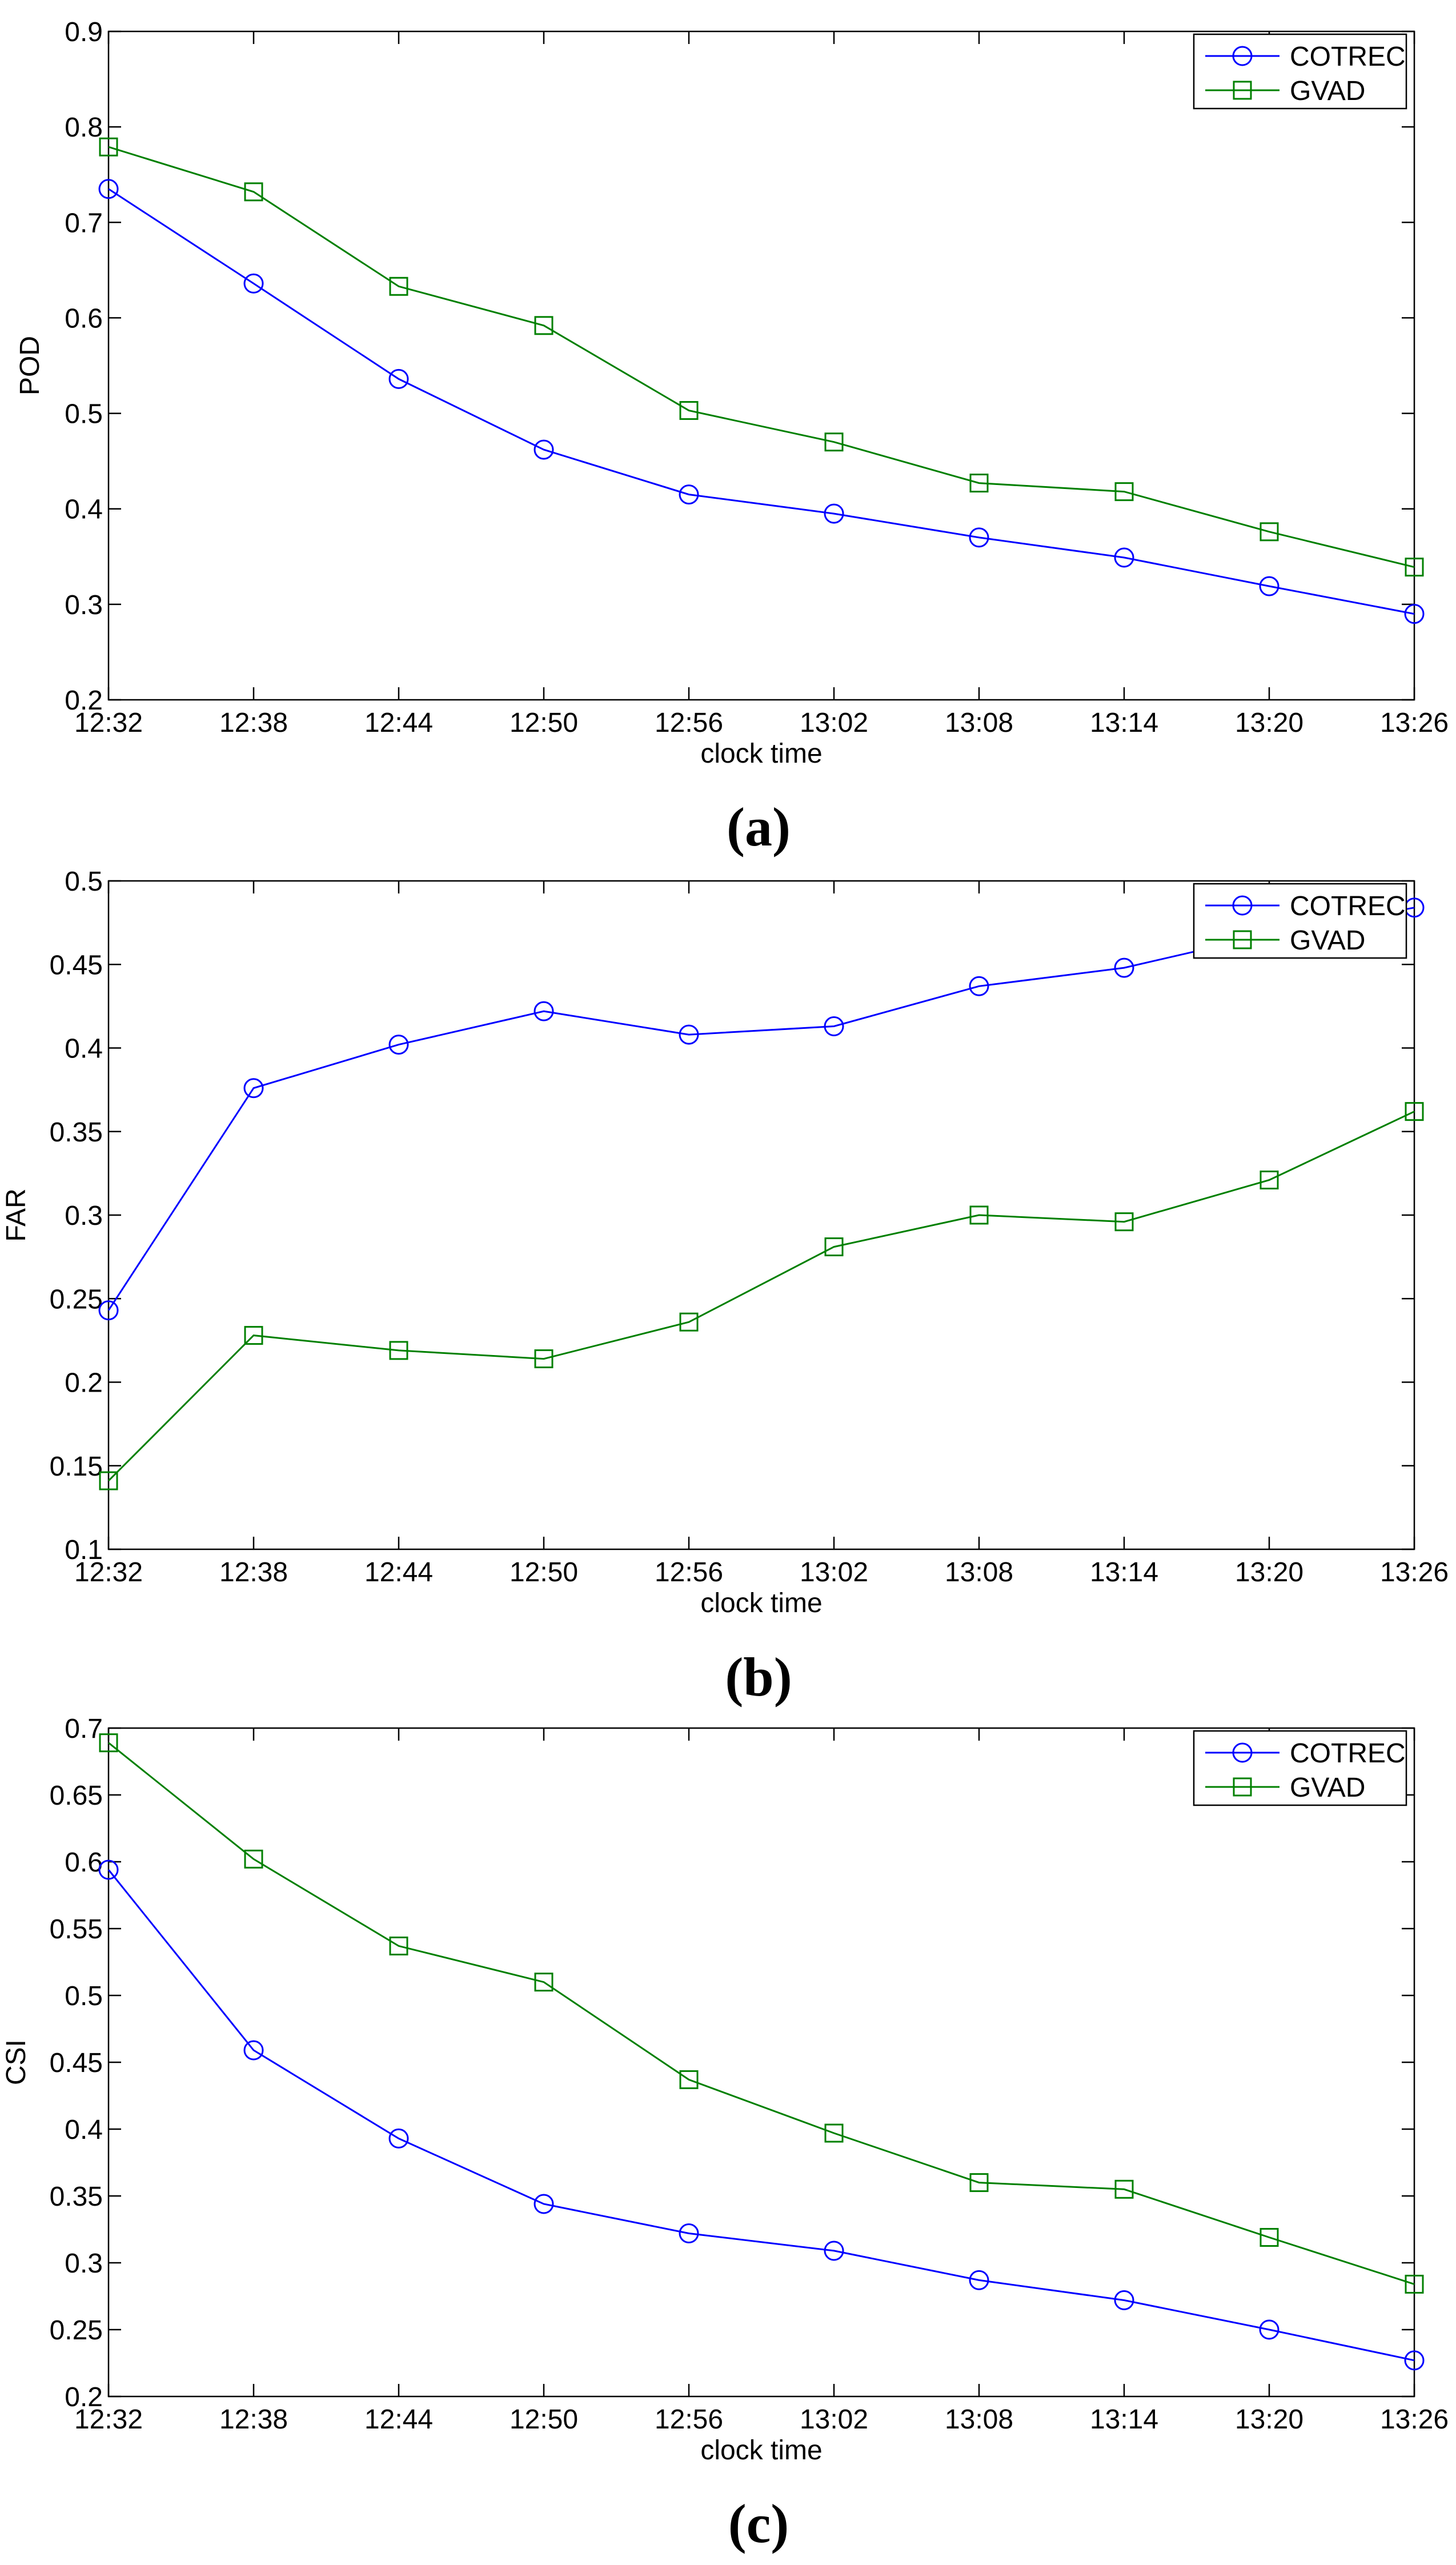 This screenshot has width=1456, height=2565. I want to click on series-line-gvad, so click(761, 357).